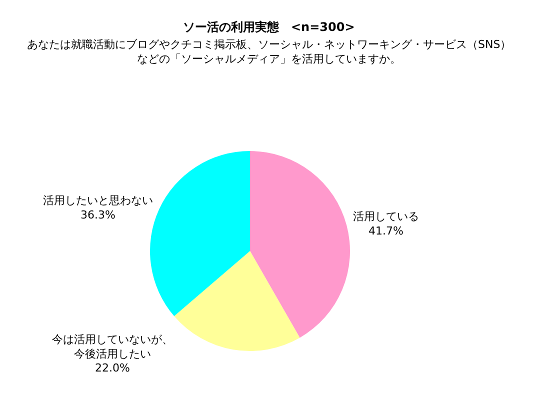 Image resolution: width=537 pixels, height=406 pixels. I want to click on chart-title: ソー活の利用実態 <n=300>, so click(269, 27).